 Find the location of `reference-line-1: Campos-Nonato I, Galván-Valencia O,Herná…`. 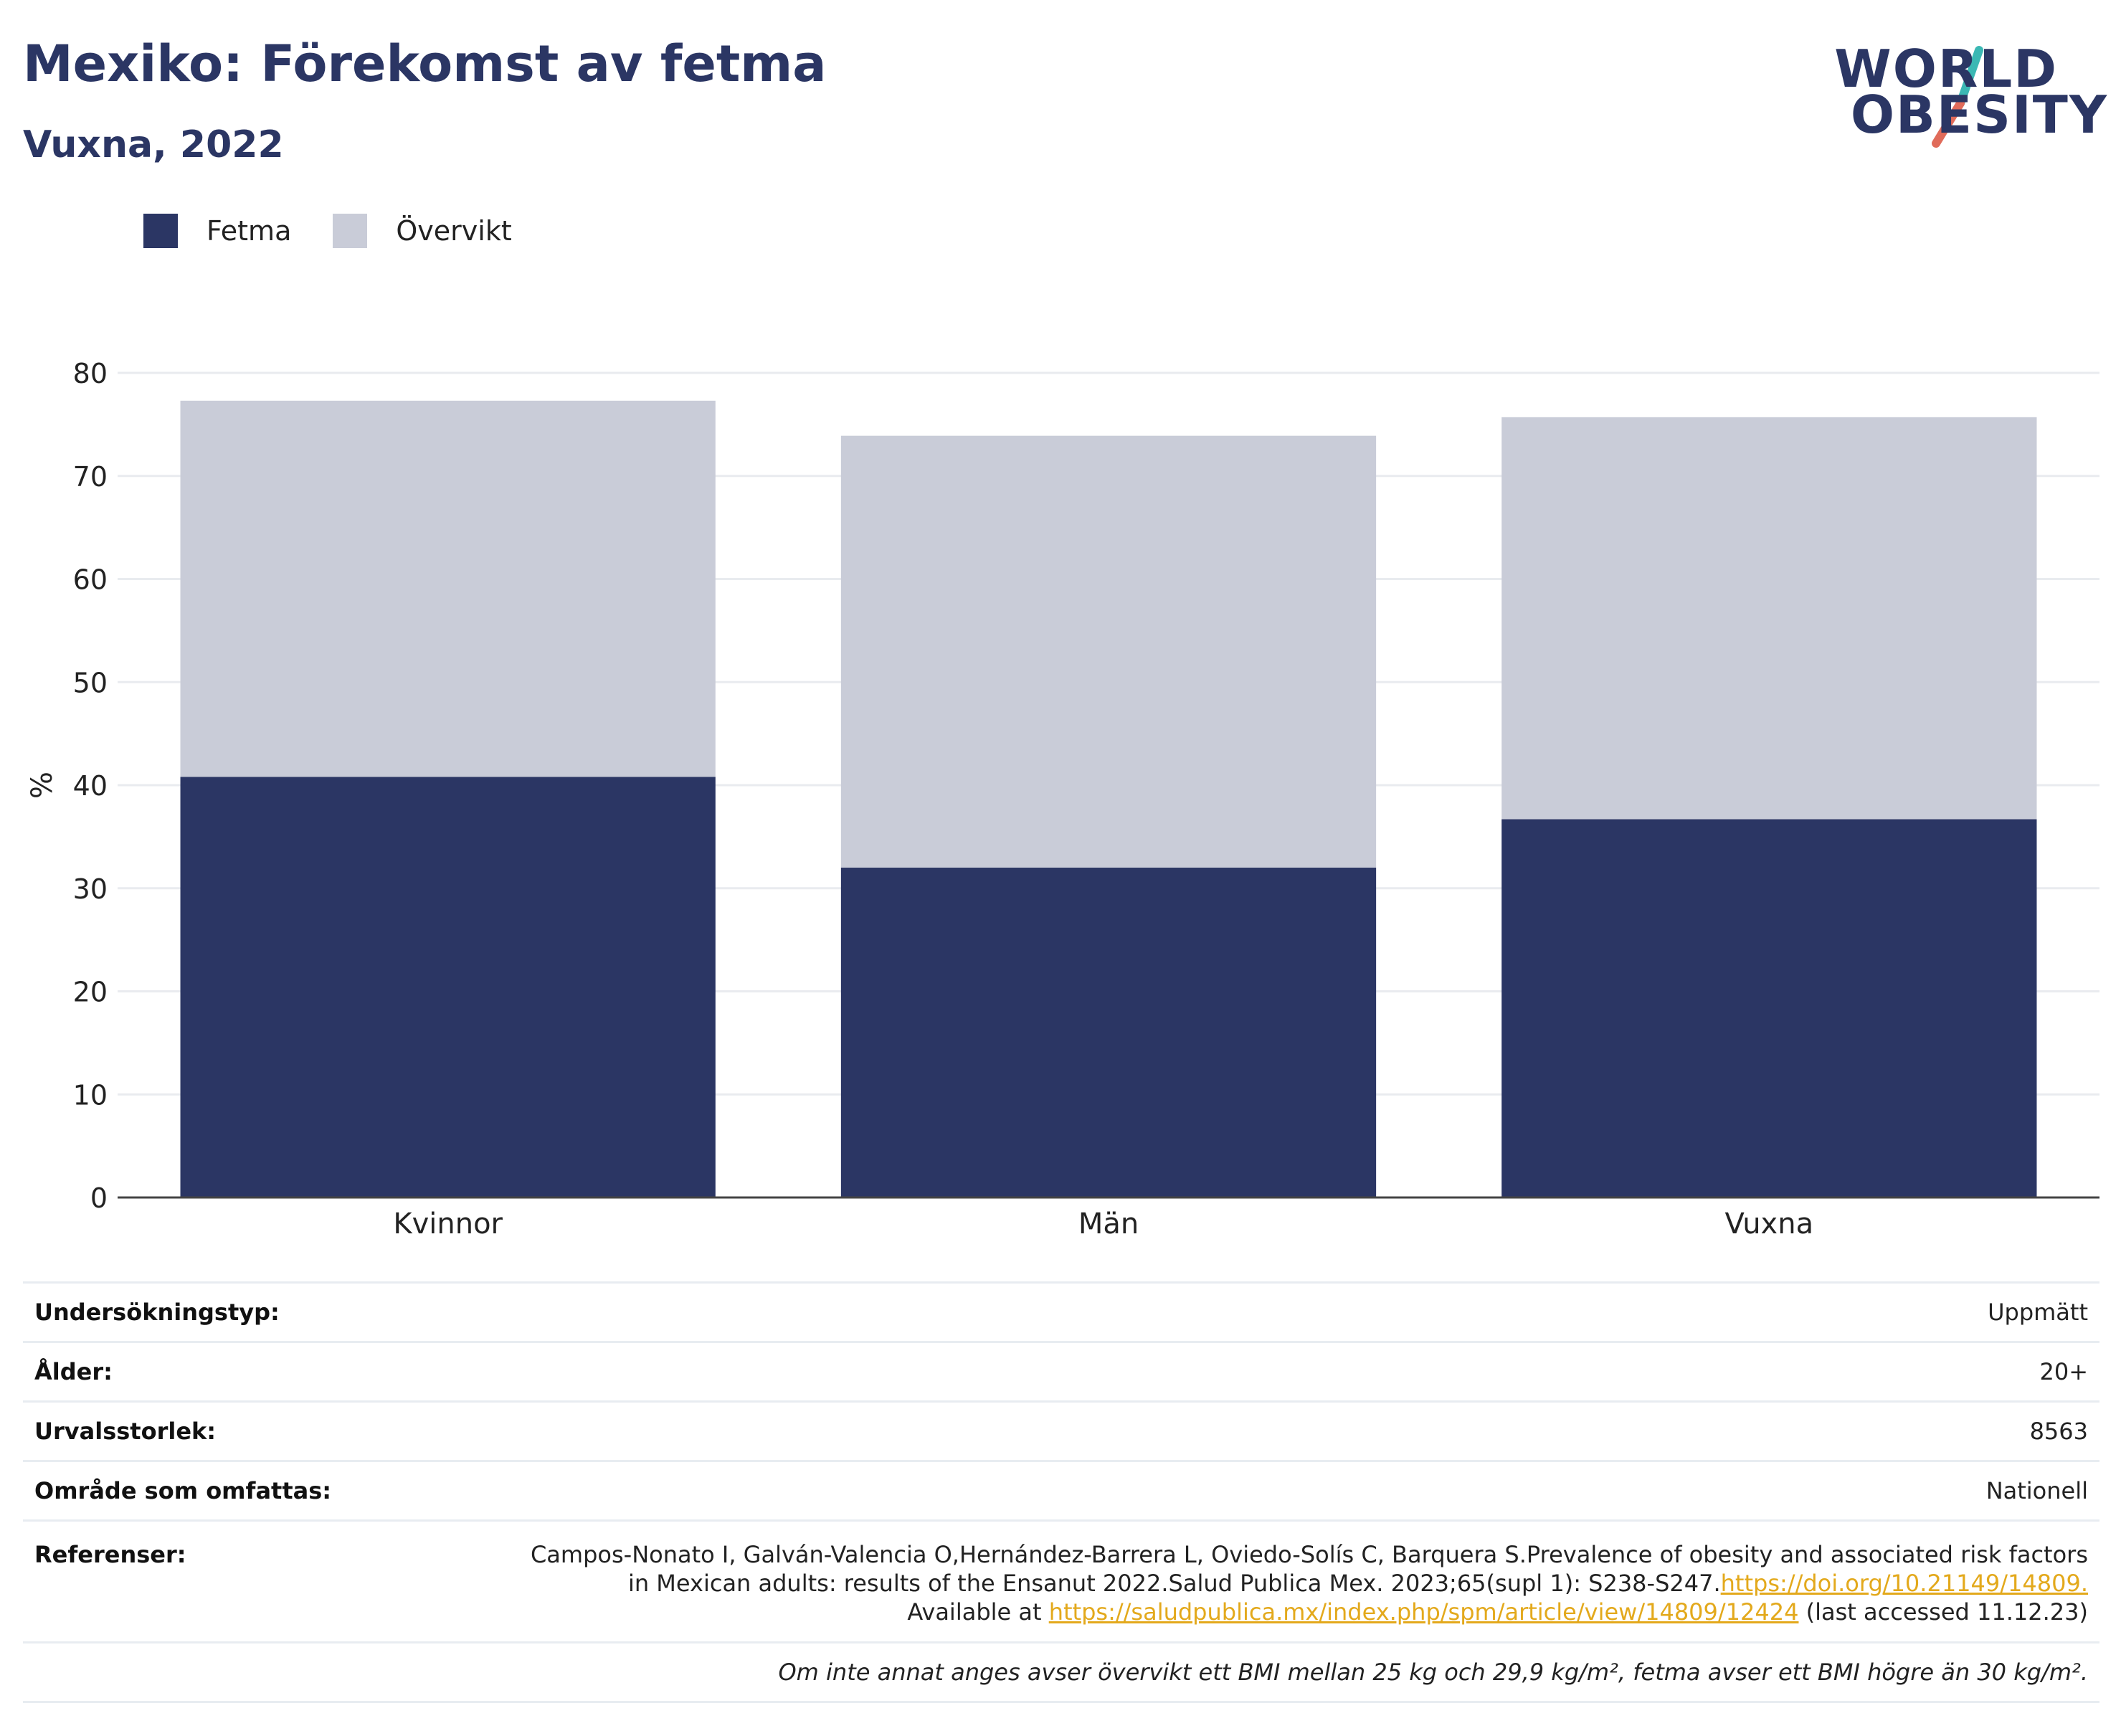

reference-line-1: Campos-Nonato I, Galván-Valencia O,Herná… is located at coordinates (1309, 1554).